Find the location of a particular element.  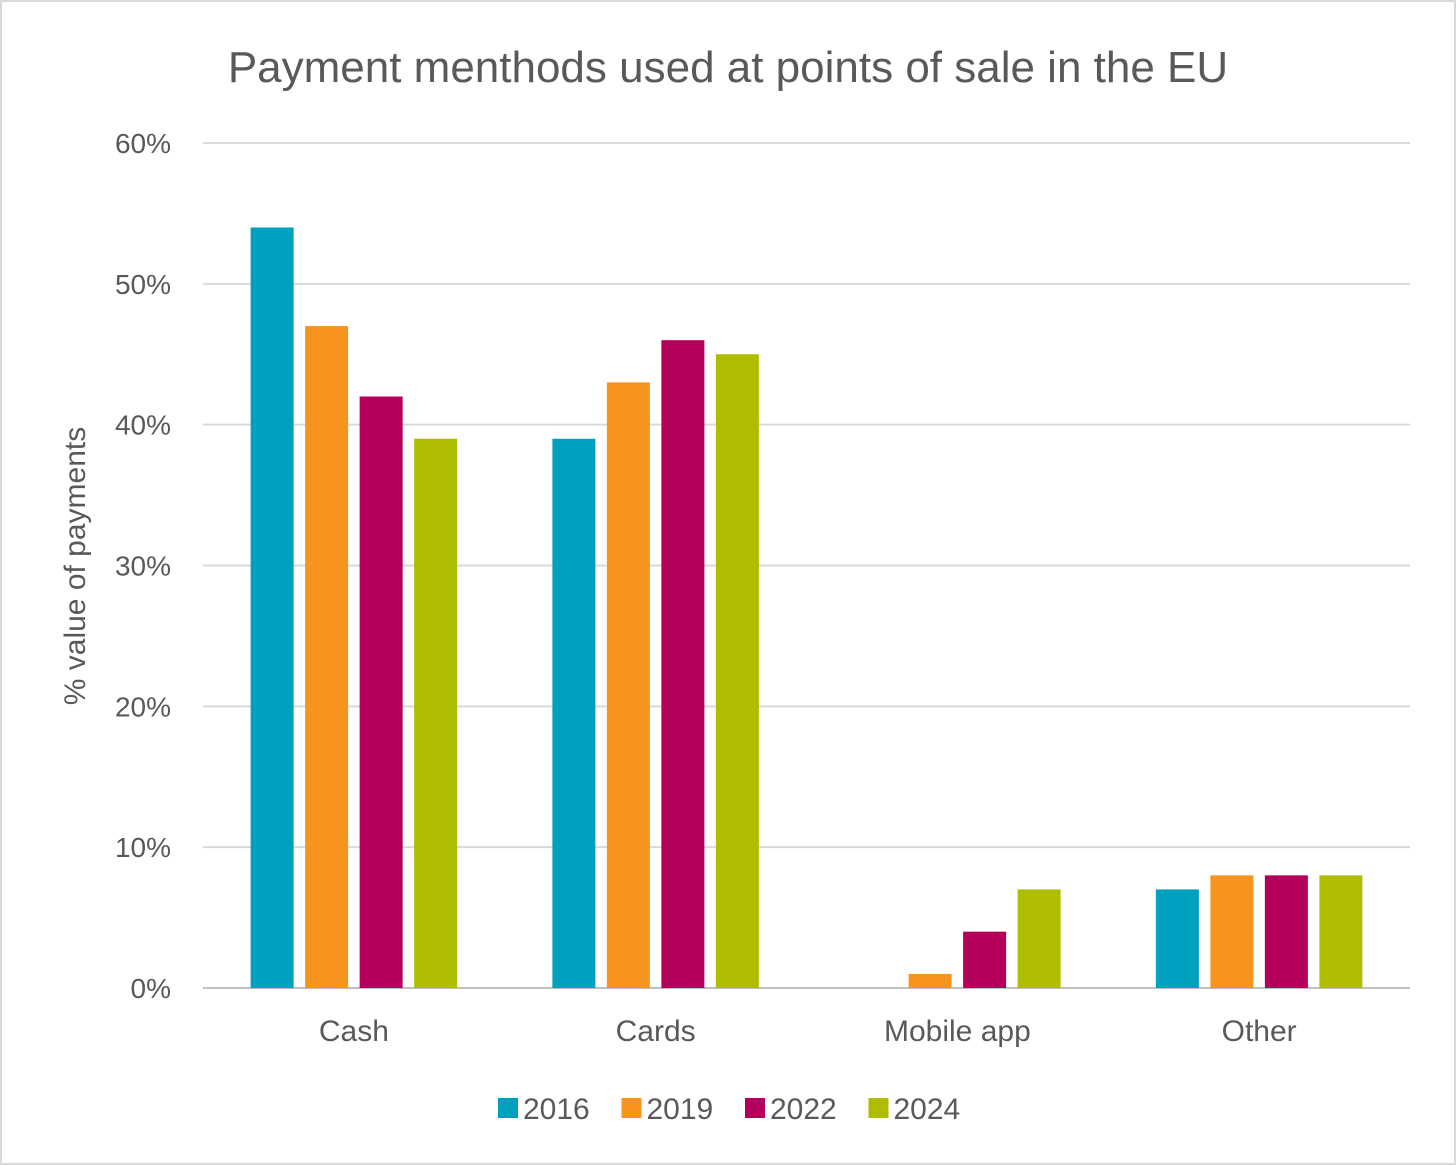

bar-cash-2022 is located at coordinates (381, 692).